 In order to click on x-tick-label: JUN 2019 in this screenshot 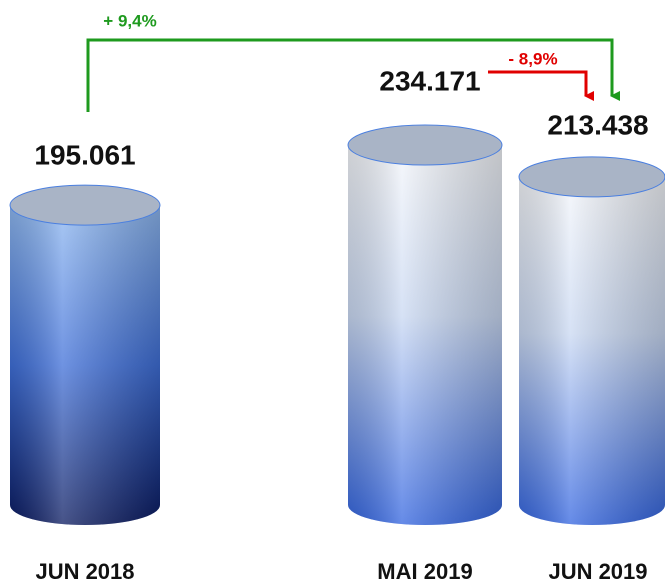, I will do `click(597, 571)`.